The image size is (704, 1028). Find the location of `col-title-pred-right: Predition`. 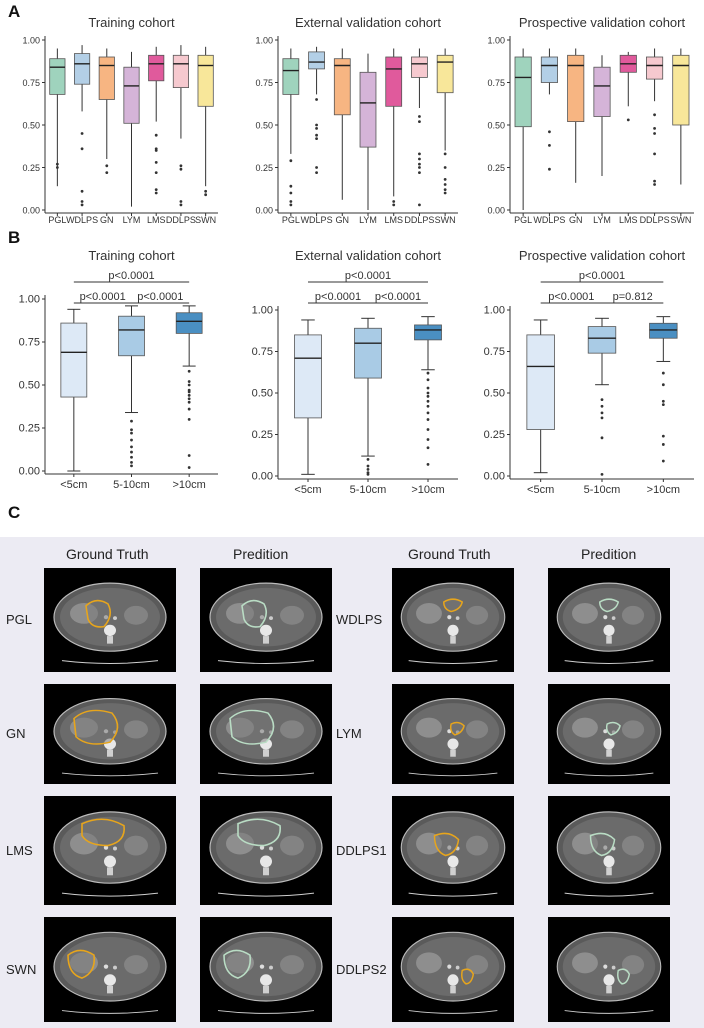

col-title-pred-right: Predition is located at coordinates (609, 554).